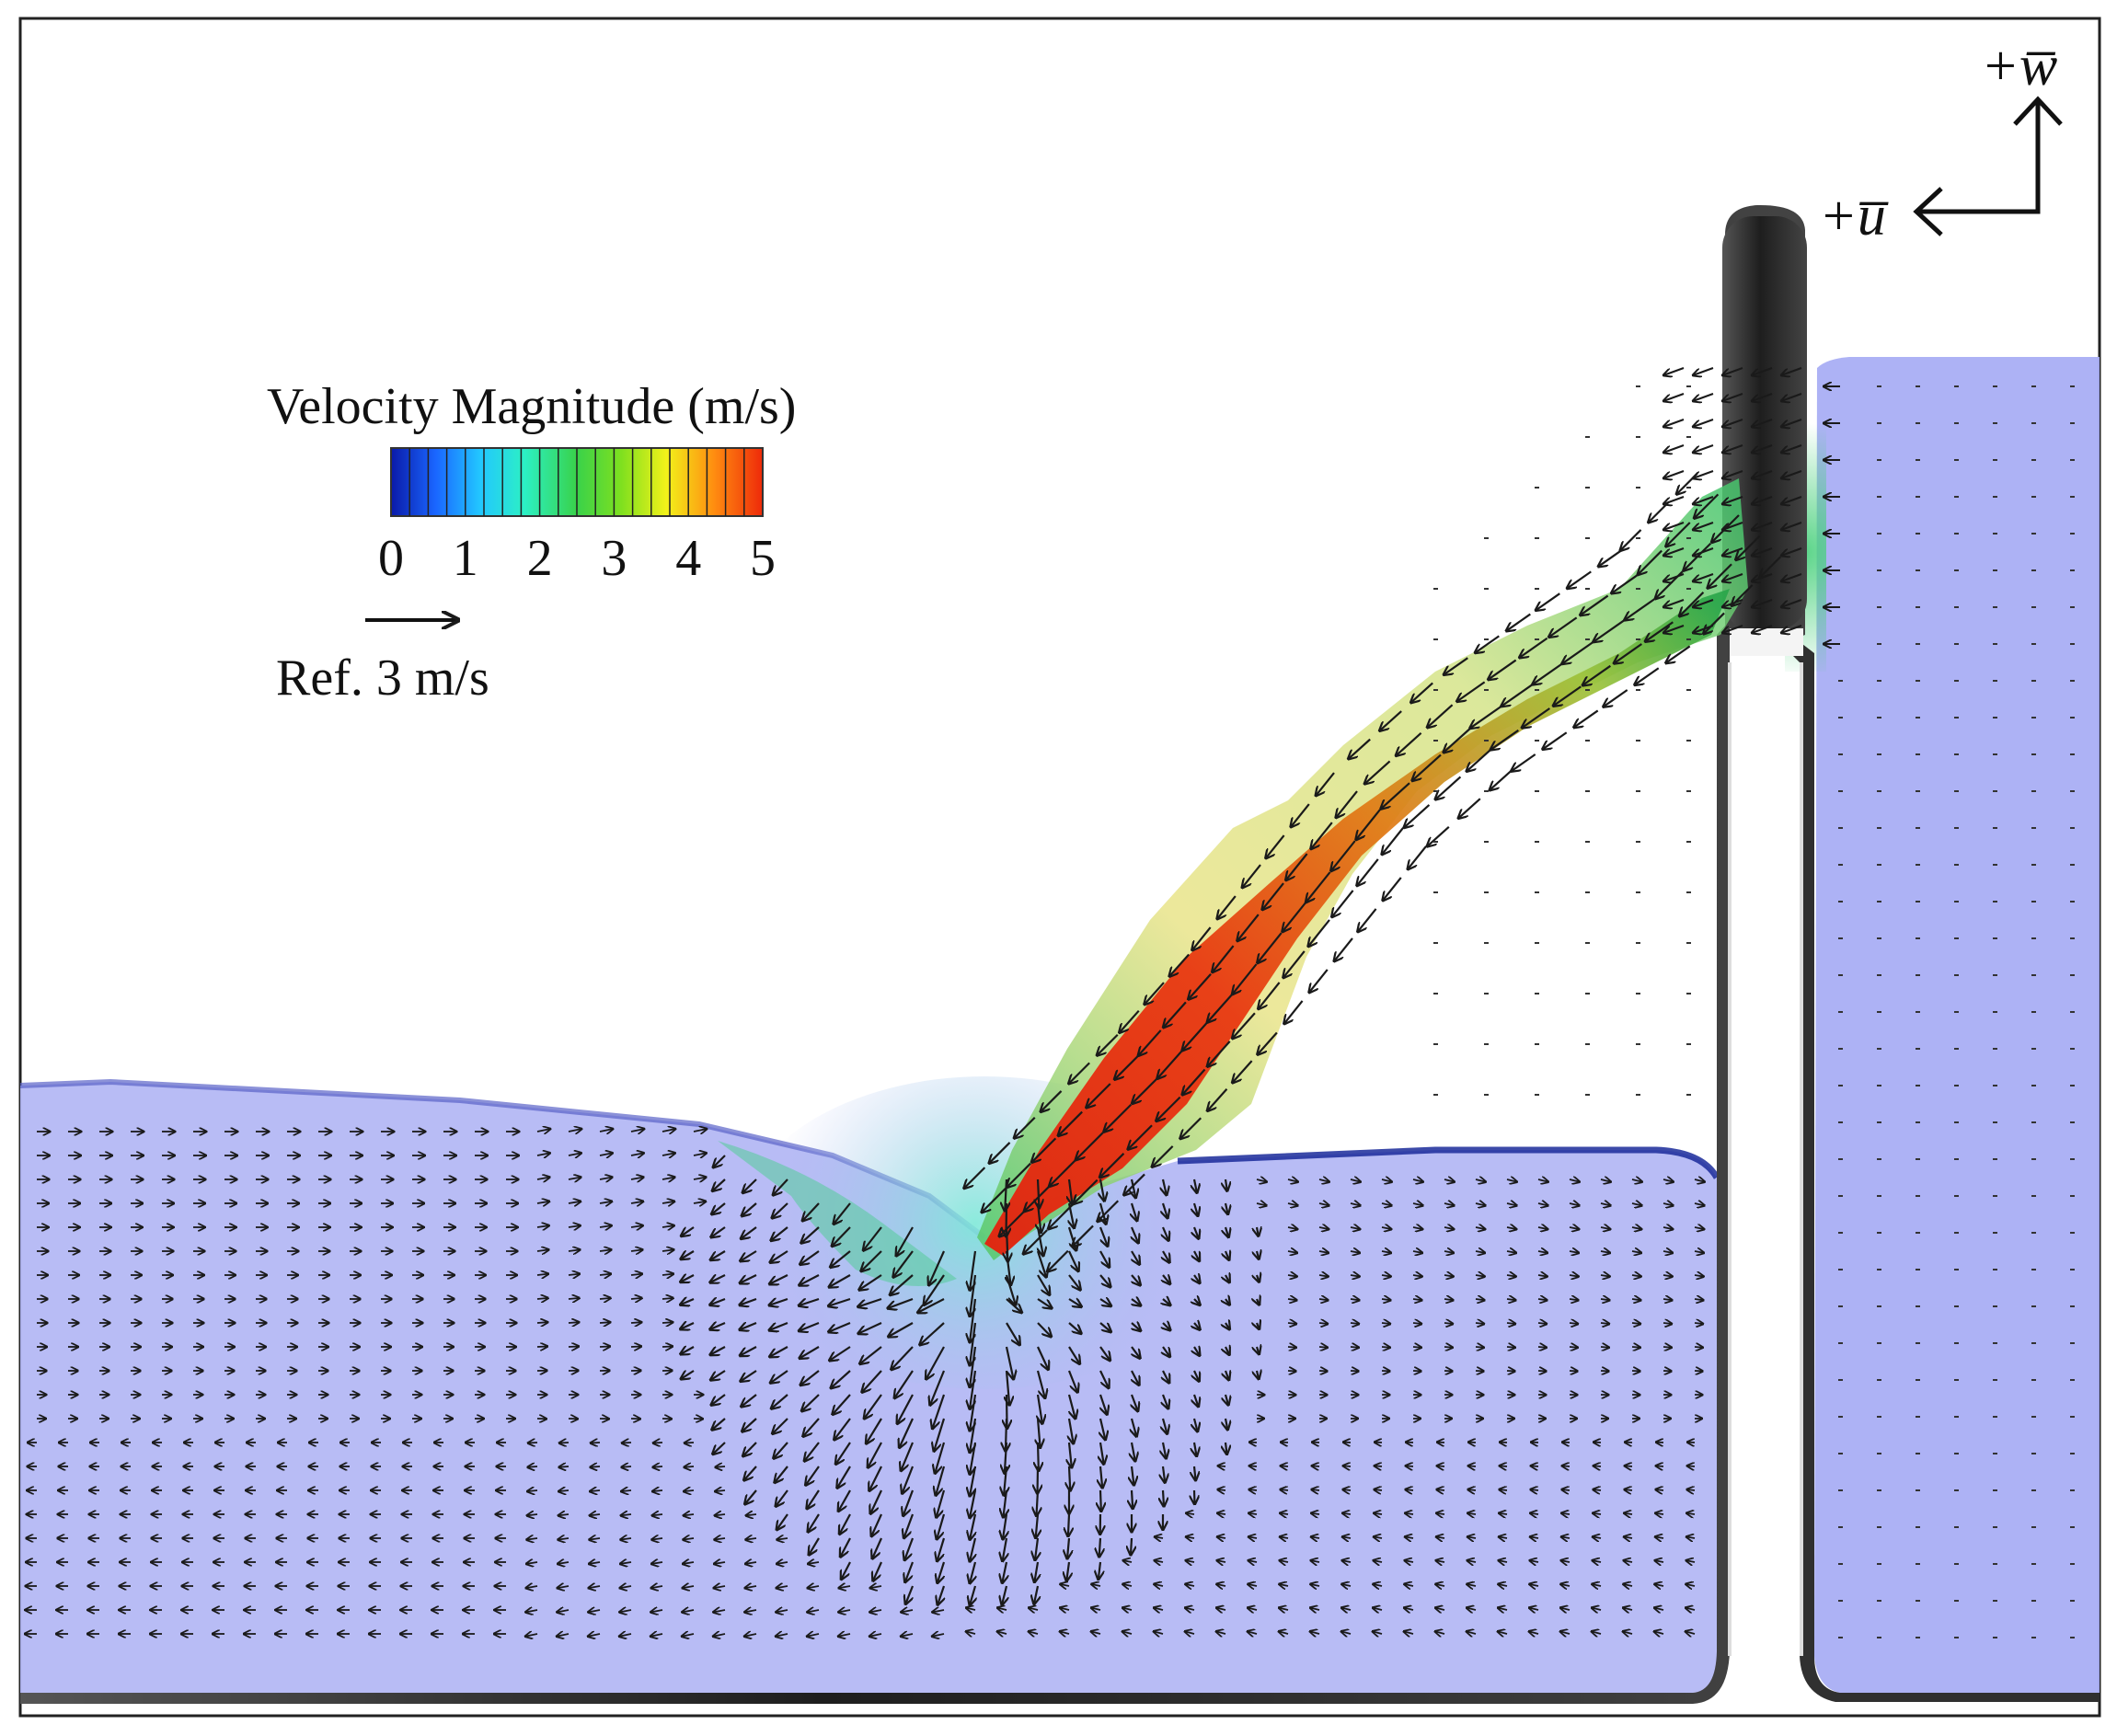 This screenshot has width=2117, height=1736. Describe the element at coordinates (1941, 141) in the screenshot. I see `coordinate-axes: +u̅ +w̅` at that location.